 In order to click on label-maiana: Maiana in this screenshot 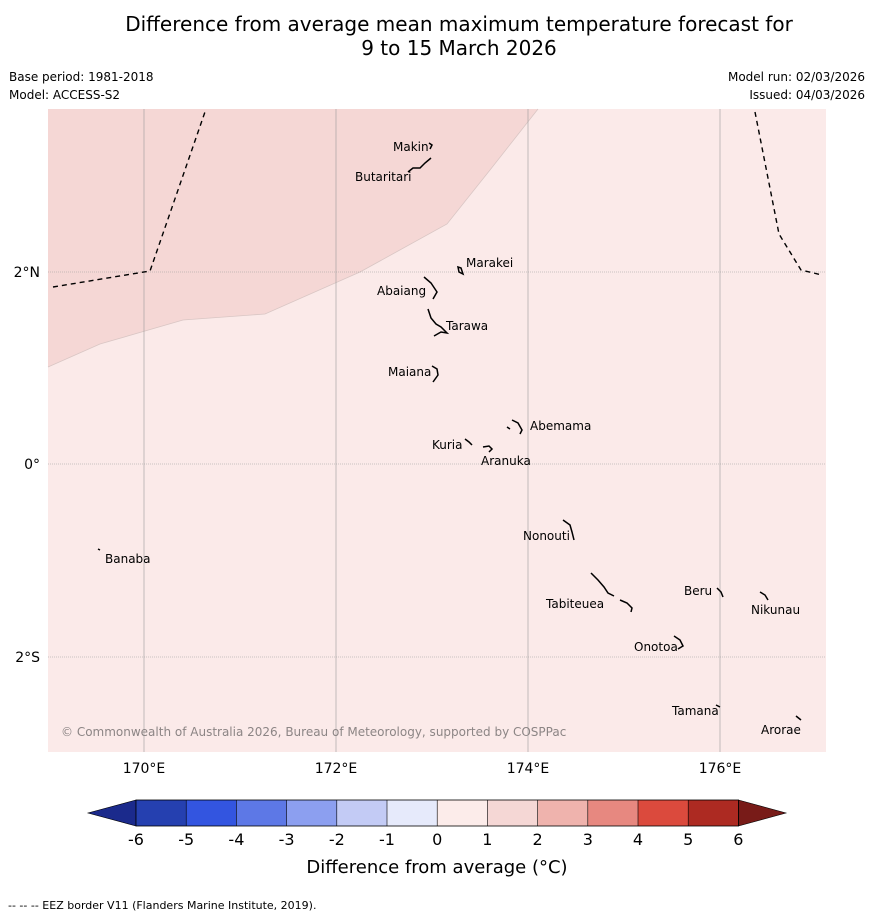, I will do `click(409, 372)`.